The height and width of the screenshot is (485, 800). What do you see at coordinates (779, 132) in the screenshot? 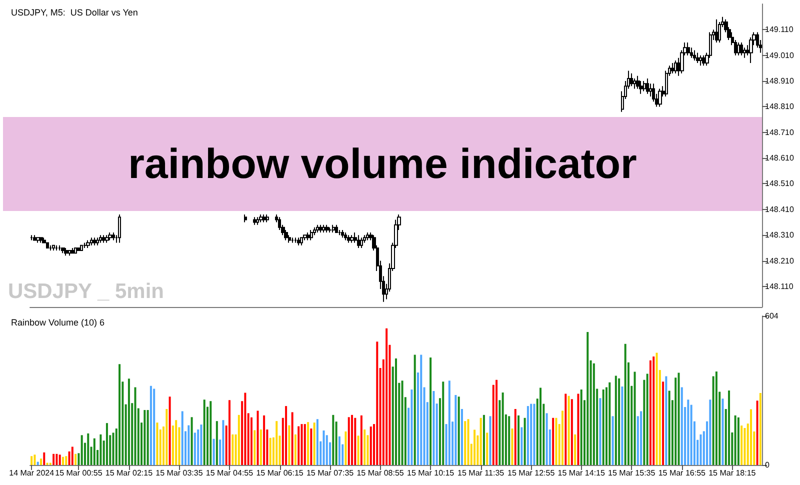
I see `y-tick-label: 148.710` at bounding box center [779, 132].